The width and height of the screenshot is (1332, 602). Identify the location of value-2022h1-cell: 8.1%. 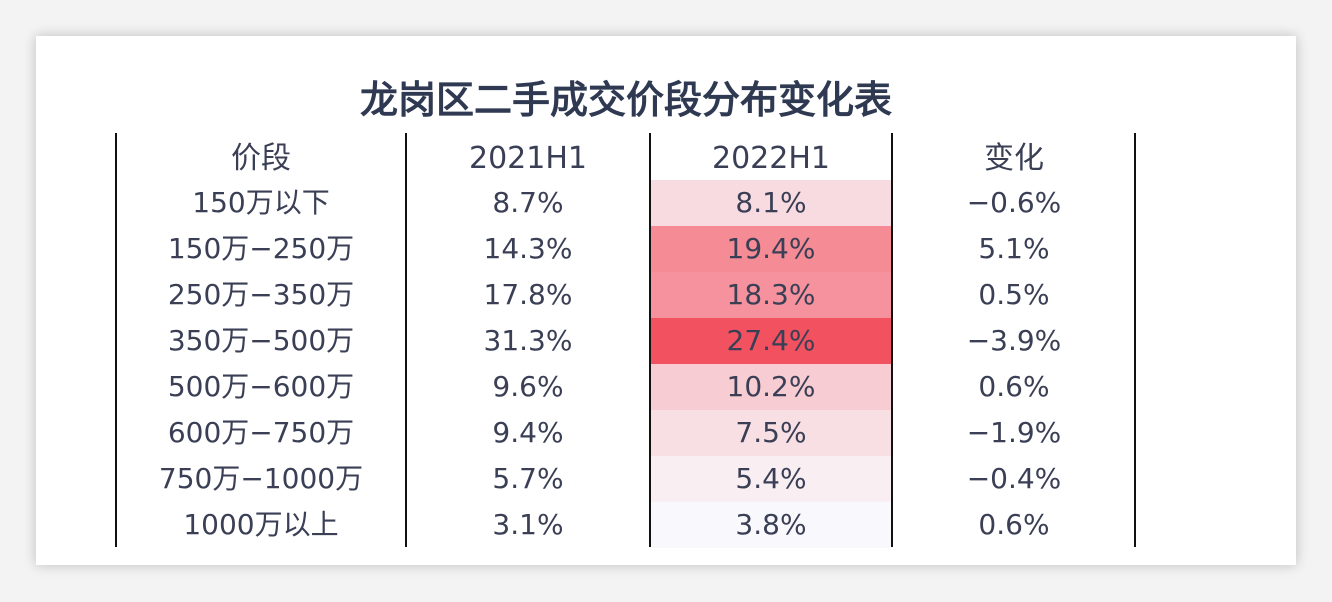
(771, 203).